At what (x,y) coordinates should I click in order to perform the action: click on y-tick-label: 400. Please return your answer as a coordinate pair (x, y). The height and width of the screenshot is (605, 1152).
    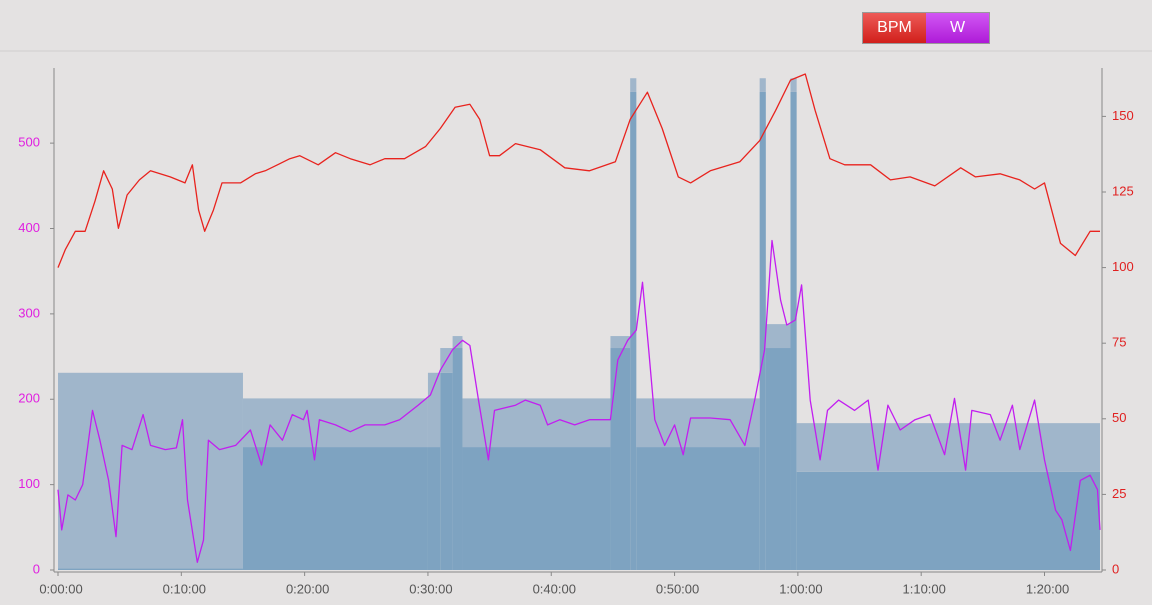
    Looking at the image, I should click on (29, 227).